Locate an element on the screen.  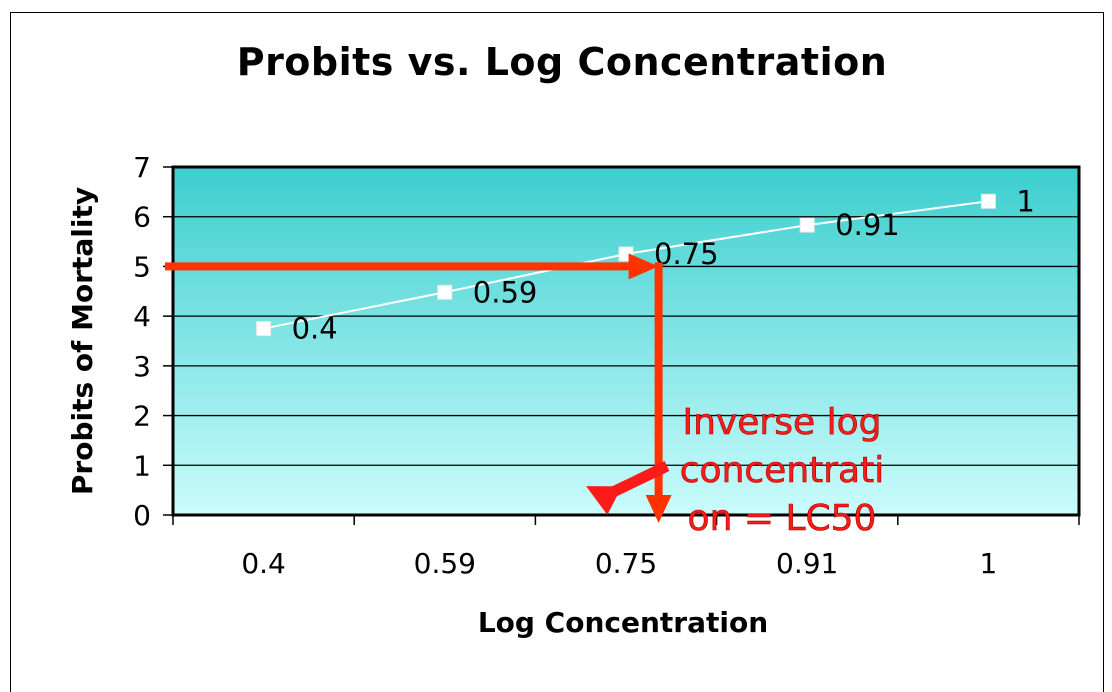
annotation-line-3: on = LC50 is located at coordinates (782, 518).